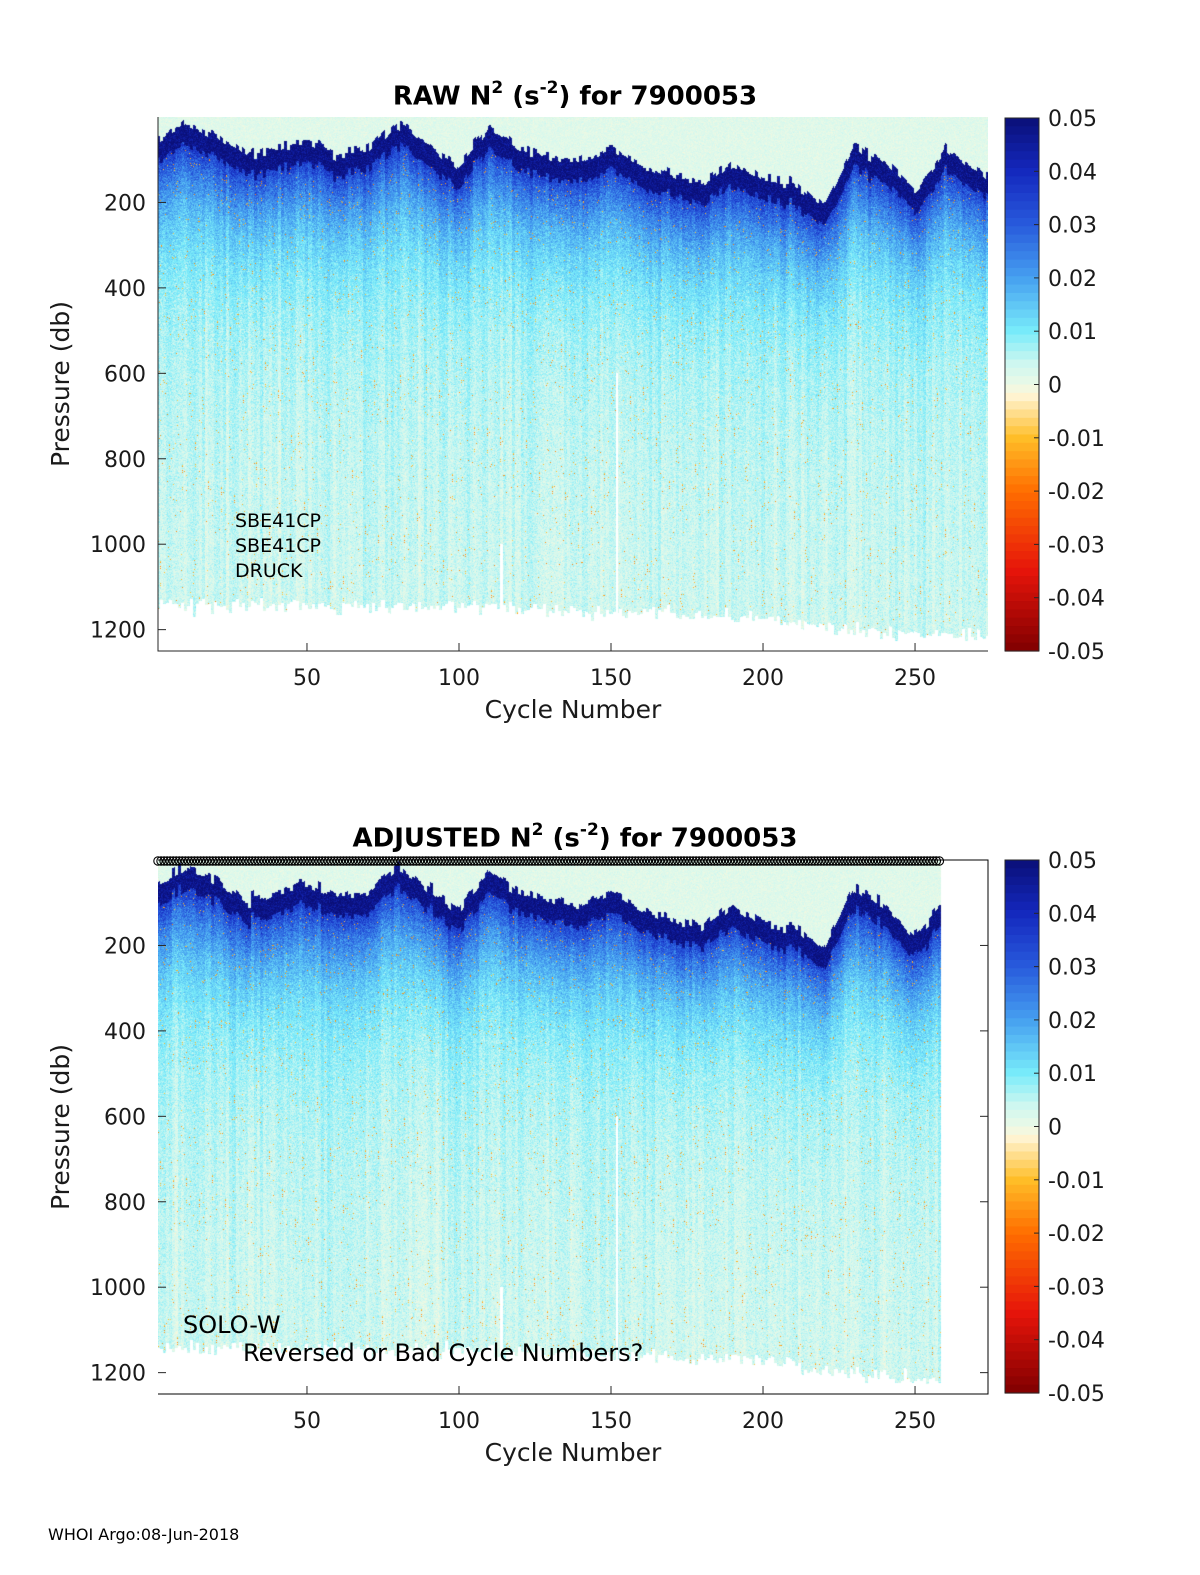 Image resolution: width=1200 pixels, height=1575 pixels. I want to click on raw-chart-title: RAW N2 (s-2) for 7900053, so click(575, 95).